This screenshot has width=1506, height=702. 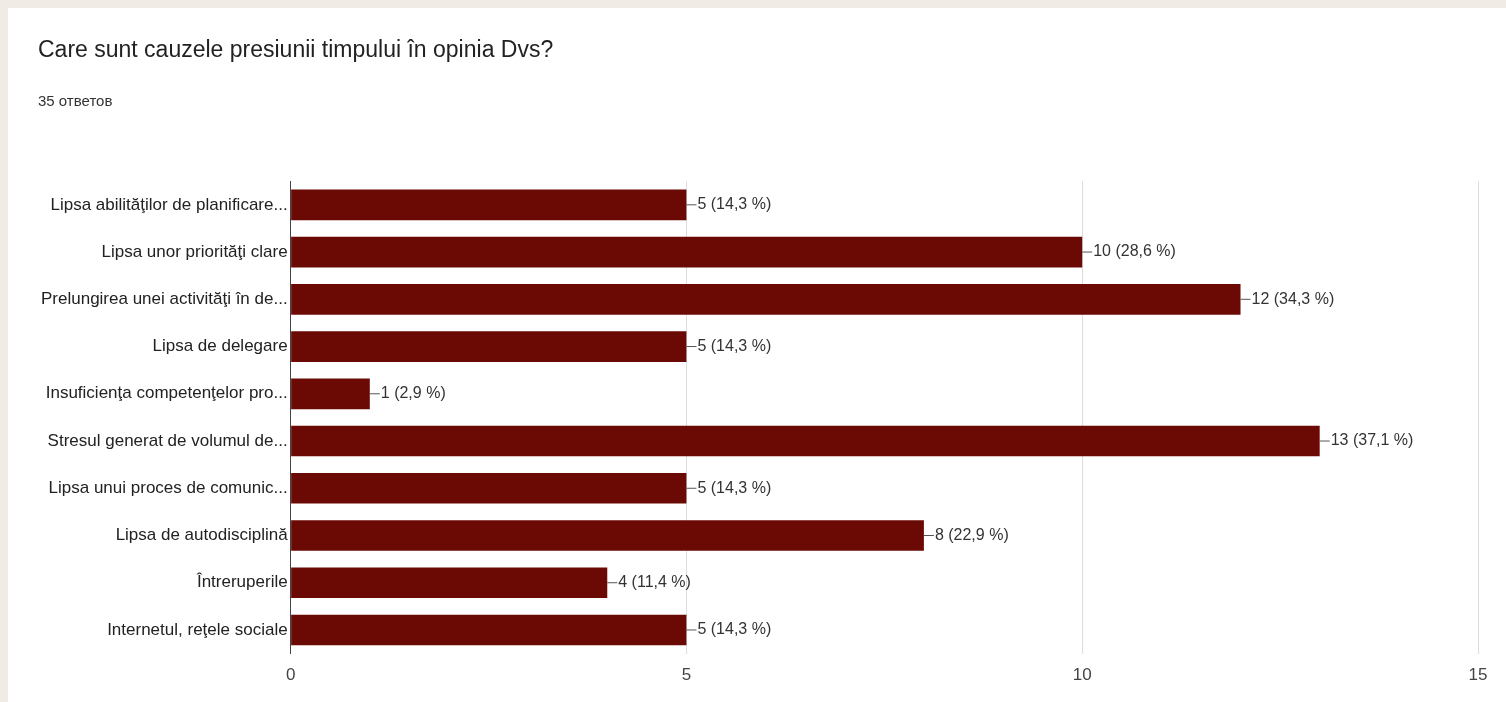 What do you see at coordinates (1134, 251) in the screenshot?
I see `data-label: 10 (28,6 %)` at bounding box center [1134, 251].